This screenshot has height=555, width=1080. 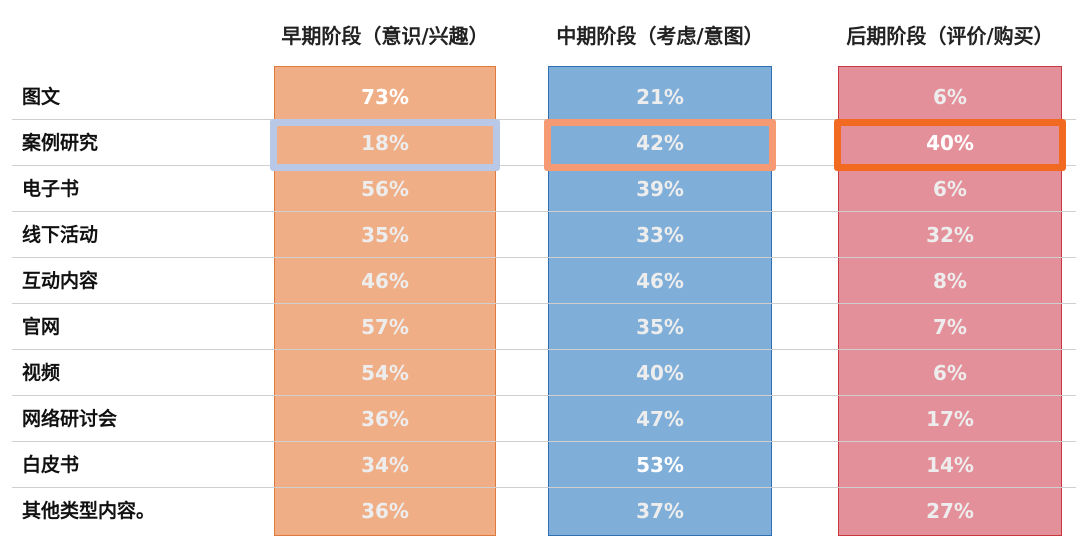 What do you see at coordinates (660, 235) in the screenshot?
I see `value-cell: 33%` at bounding box center [660, 235].